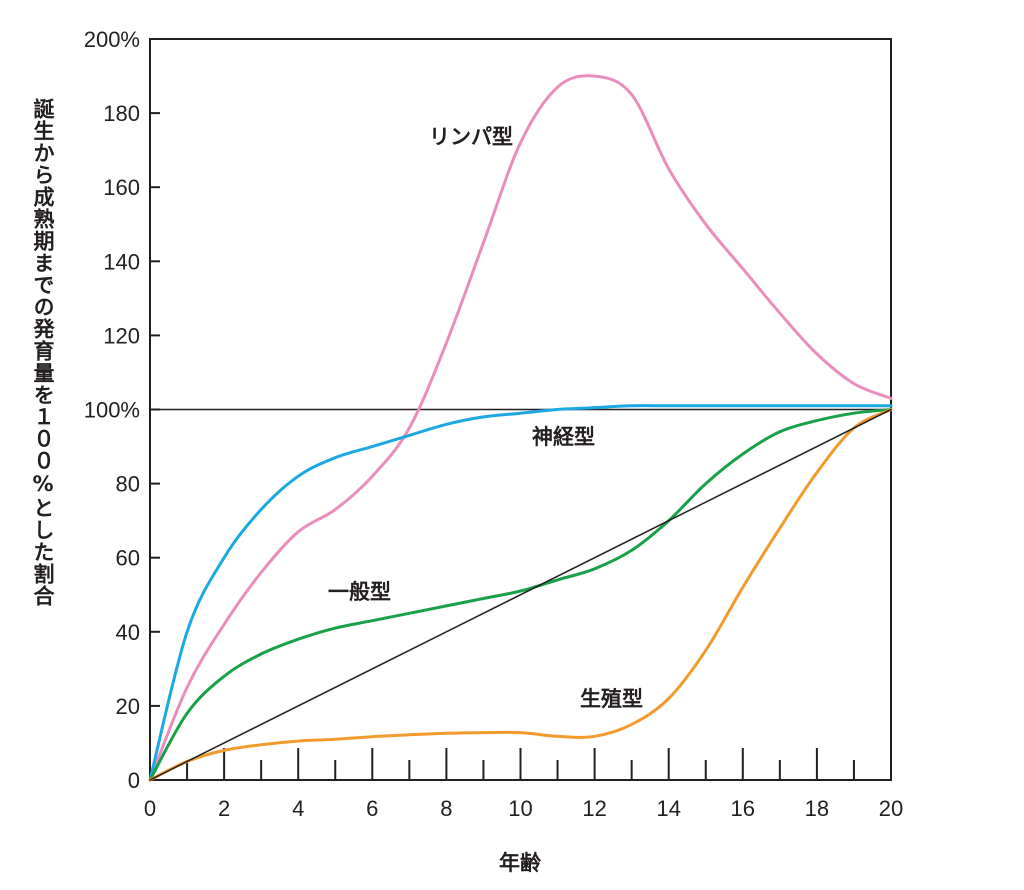  I want to click on x-tick-label: 8, so click(446, 808).